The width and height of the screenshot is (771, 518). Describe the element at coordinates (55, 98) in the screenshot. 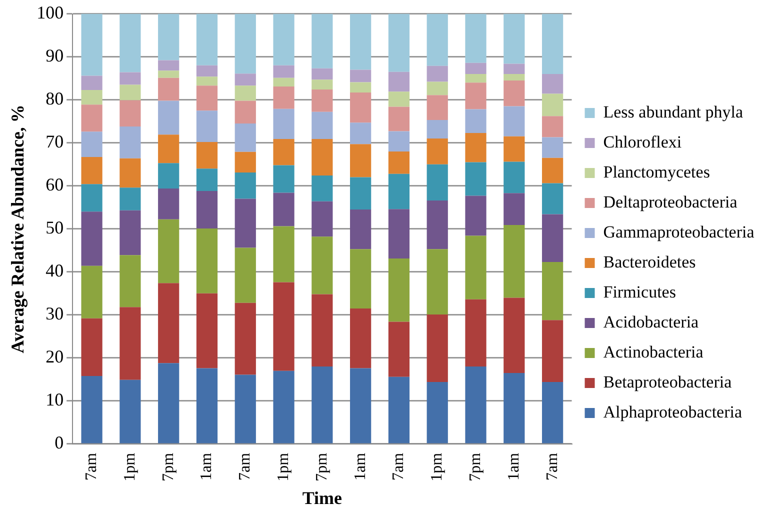

I see `y-tick-label: 80` at that location.